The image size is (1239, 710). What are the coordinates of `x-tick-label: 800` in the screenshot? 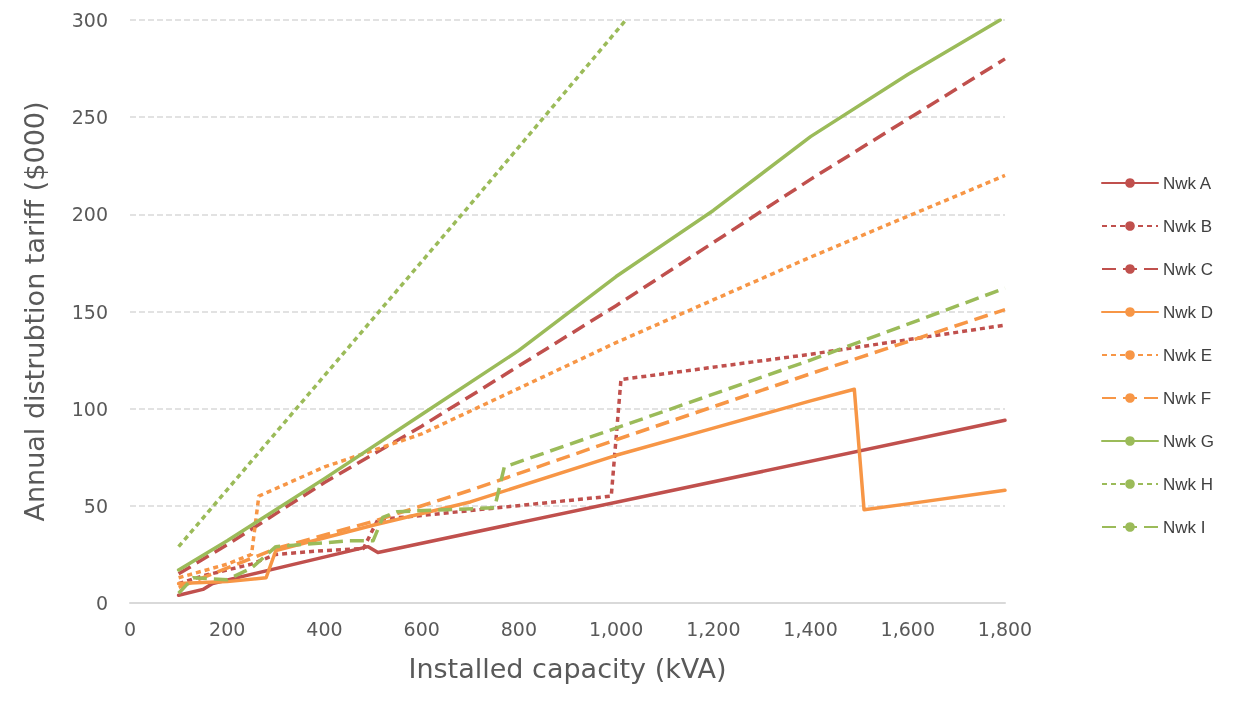 It's located at (519, 628).